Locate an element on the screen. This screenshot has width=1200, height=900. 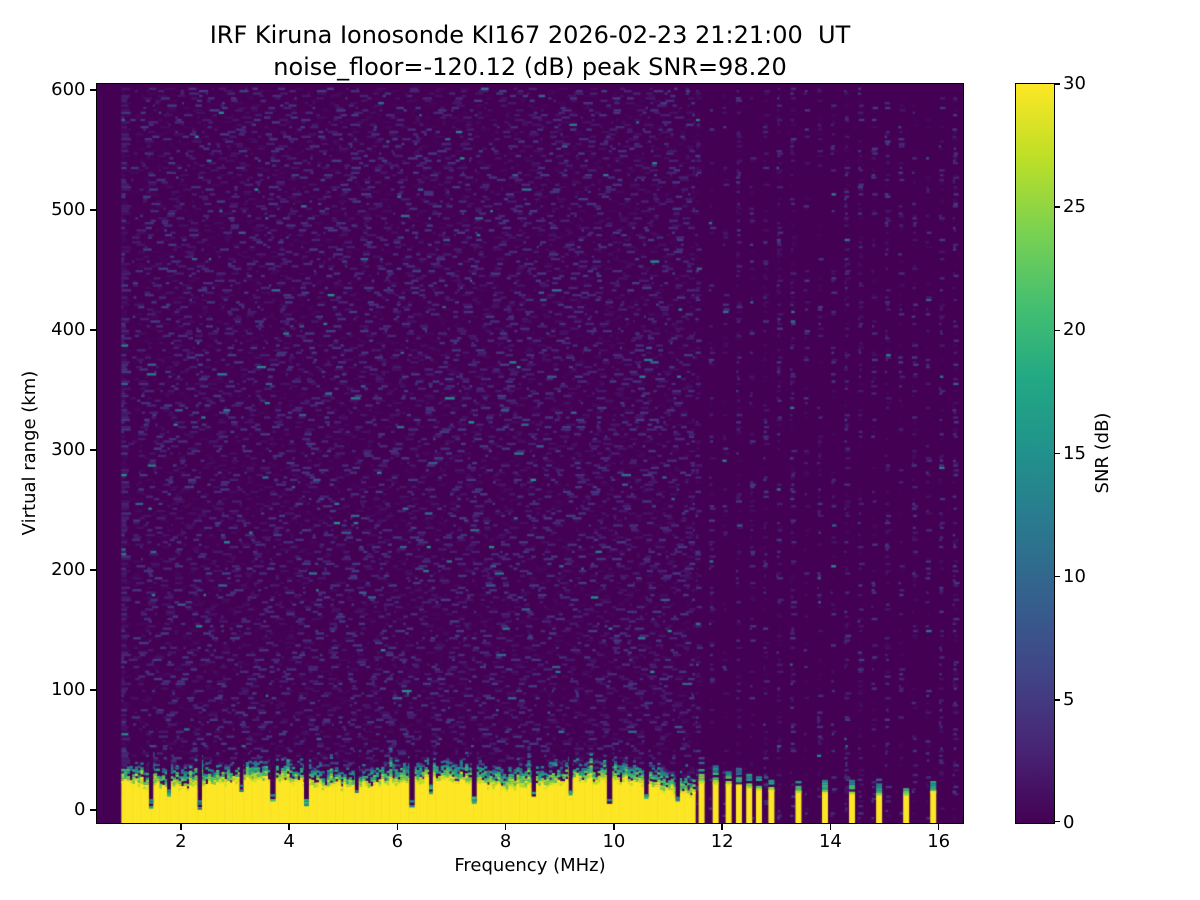
x-tick-label: 16 is located at coordinates (939, 841).